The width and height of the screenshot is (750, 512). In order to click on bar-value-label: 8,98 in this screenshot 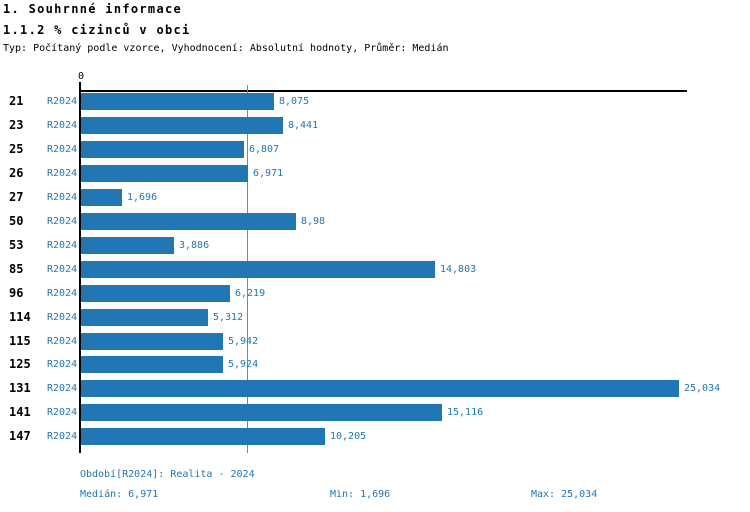, I will do `click(313, 221)`.